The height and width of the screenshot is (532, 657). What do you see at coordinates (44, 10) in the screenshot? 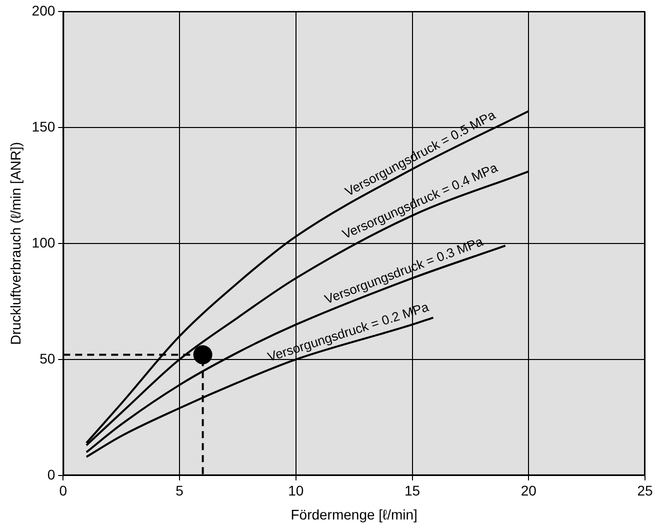
I see `y-tick-label: 200` at bounding box center [44, 10].